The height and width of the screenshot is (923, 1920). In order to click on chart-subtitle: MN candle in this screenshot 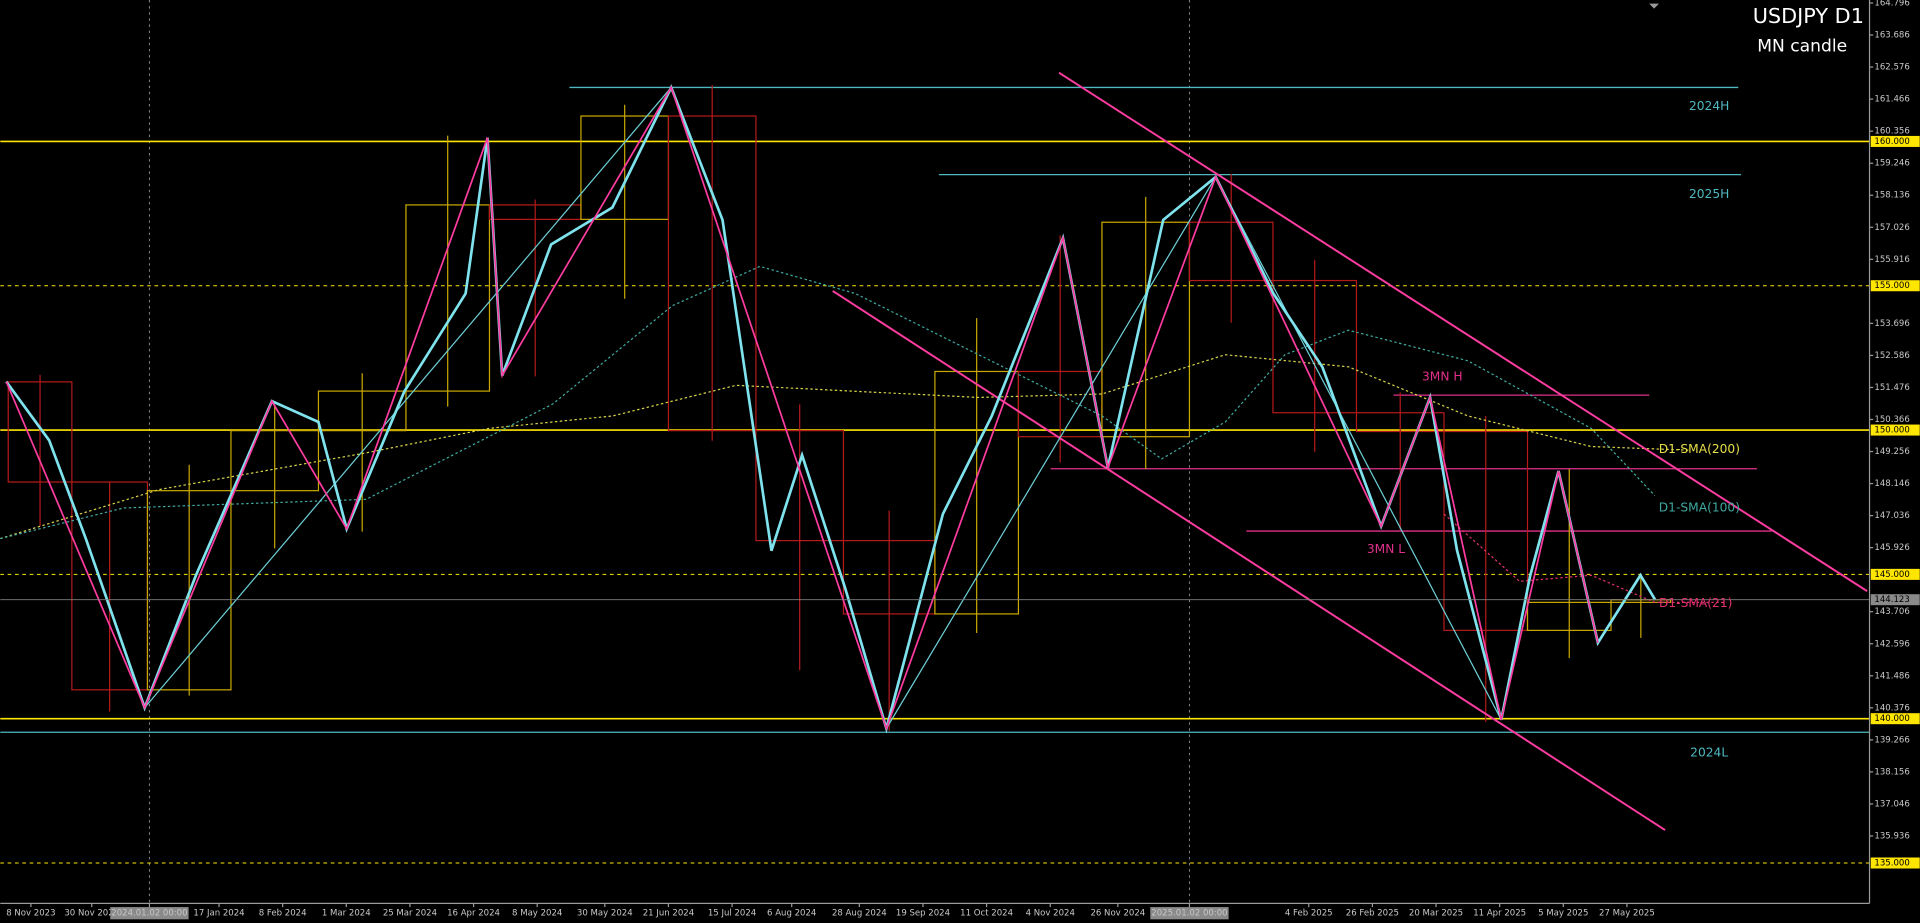, I will do `click(1802, 47)`.